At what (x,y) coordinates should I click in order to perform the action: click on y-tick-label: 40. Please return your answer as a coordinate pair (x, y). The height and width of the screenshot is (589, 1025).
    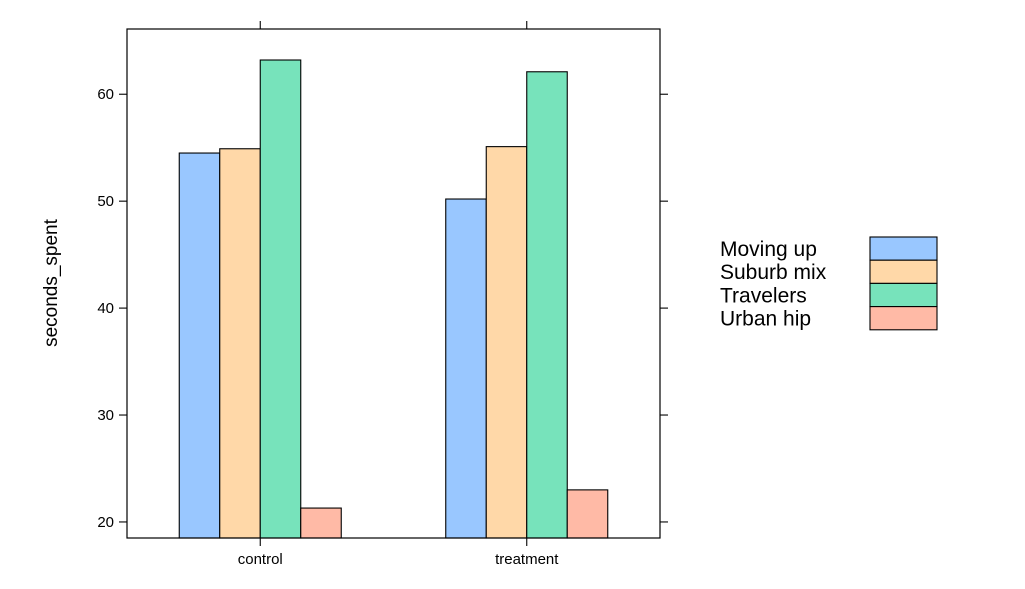
    Looking at the image, I should click on (105, 308).